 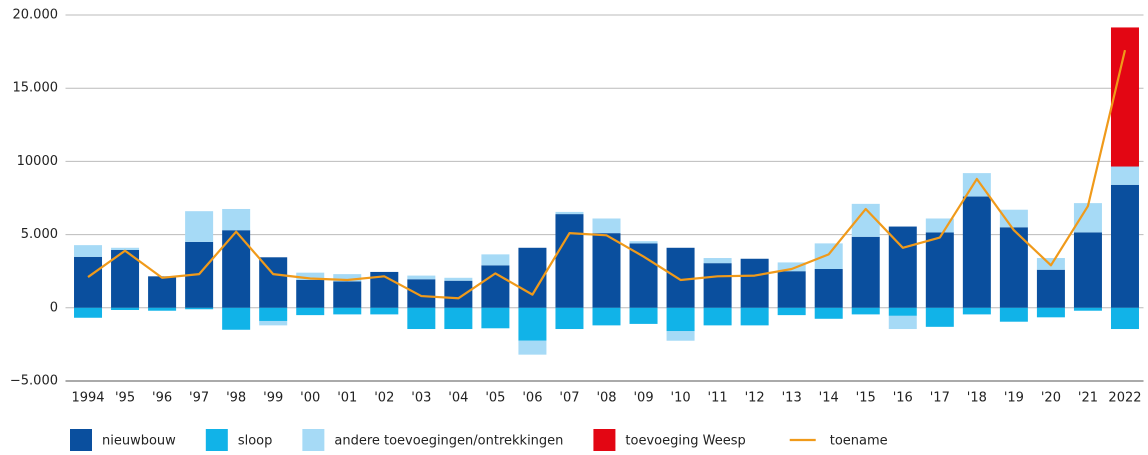 What do you see at coordinates (273, 398) in the screenshot?
I see `x-tick-label: '99` at bounding box center [273, 398].